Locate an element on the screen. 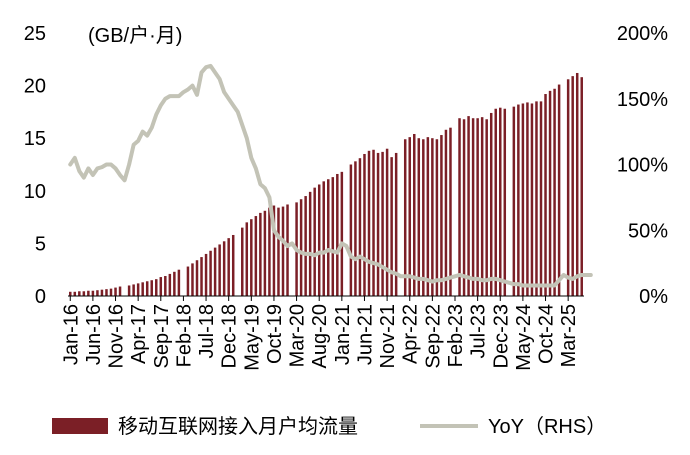 Image resolution: width=690 pixels, height=455 pixels. x-tick-label: Oct-24 is located at coordinates (547, 334).